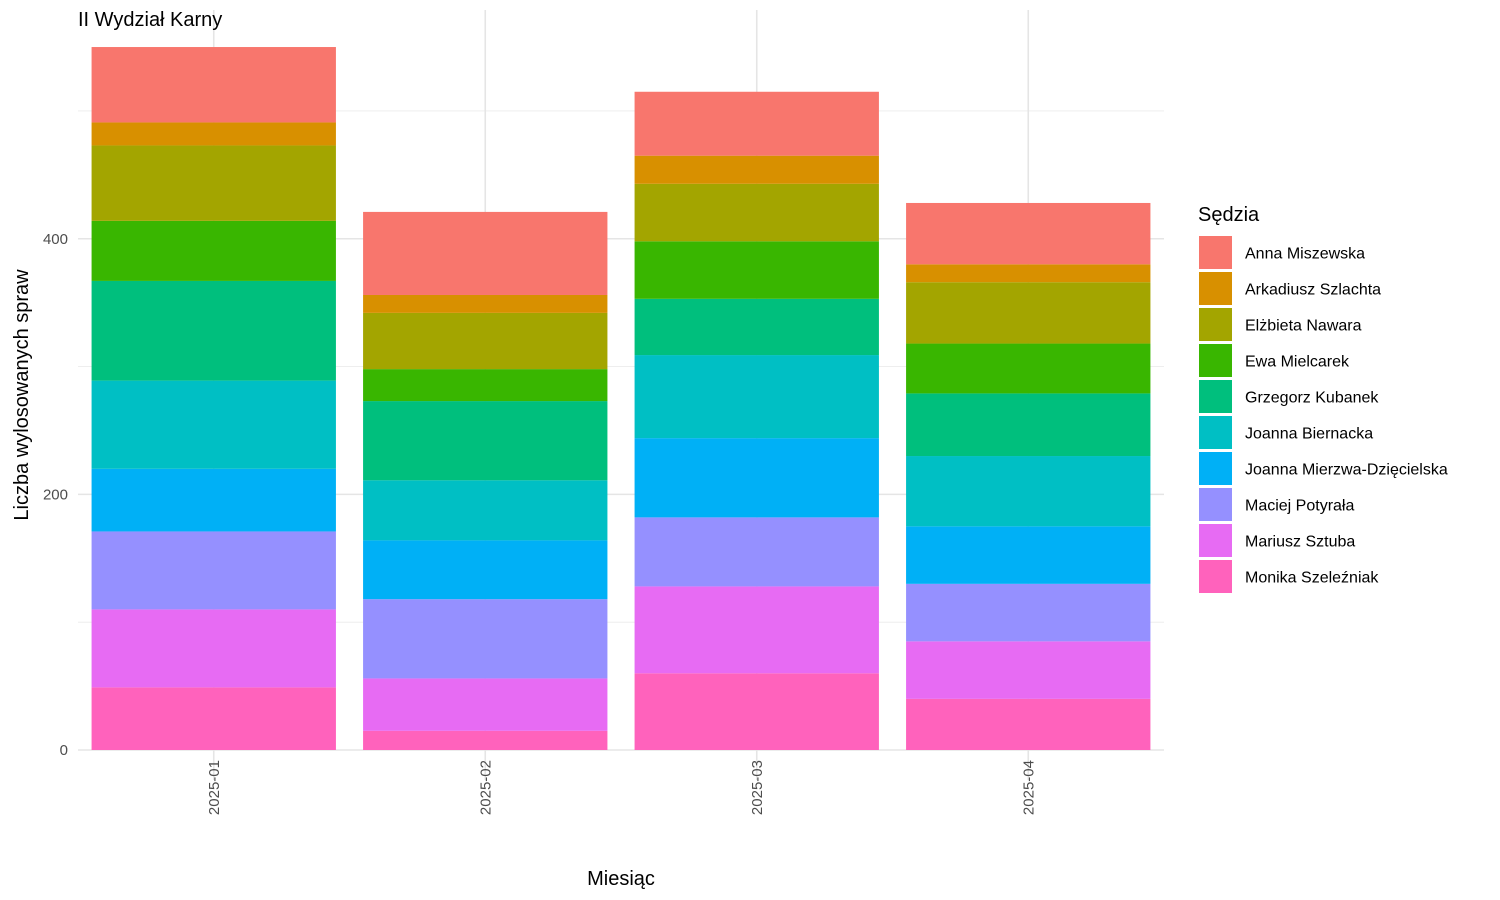 This screenshot has height=900, width=1500. I want to click on legend-label: Monika Szeleźniak, so click(1312, 578).